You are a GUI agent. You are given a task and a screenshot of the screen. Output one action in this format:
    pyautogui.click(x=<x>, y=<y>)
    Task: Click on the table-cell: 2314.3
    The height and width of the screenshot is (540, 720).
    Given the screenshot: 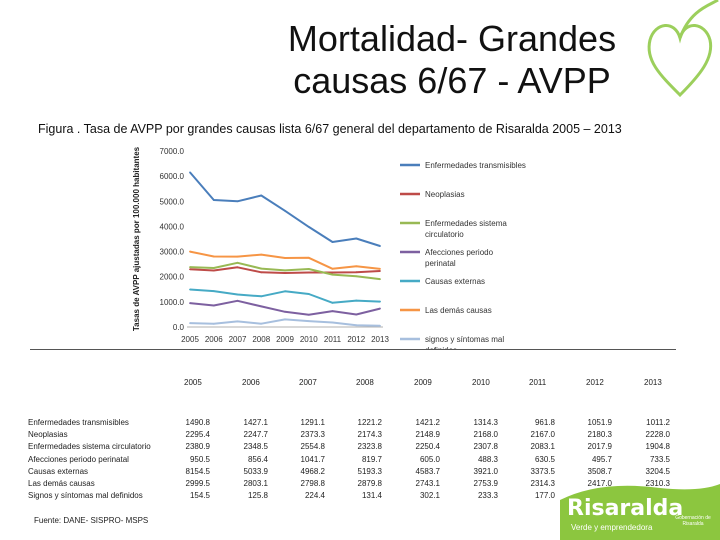 What is the action you would take?
    pyautogui.click(x=542, y=483)
    